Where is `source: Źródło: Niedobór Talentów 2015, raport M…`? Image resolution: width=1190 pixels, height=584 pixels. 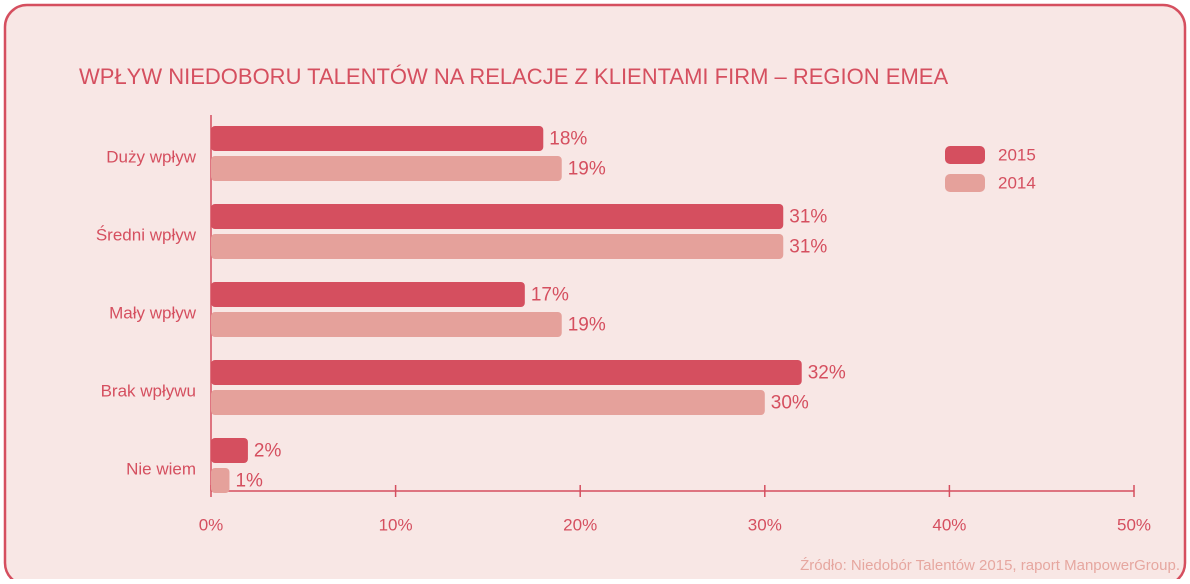
source: Źródło: Niedobór Talentów 2015, raport M… is located at coordinates (990, 565).